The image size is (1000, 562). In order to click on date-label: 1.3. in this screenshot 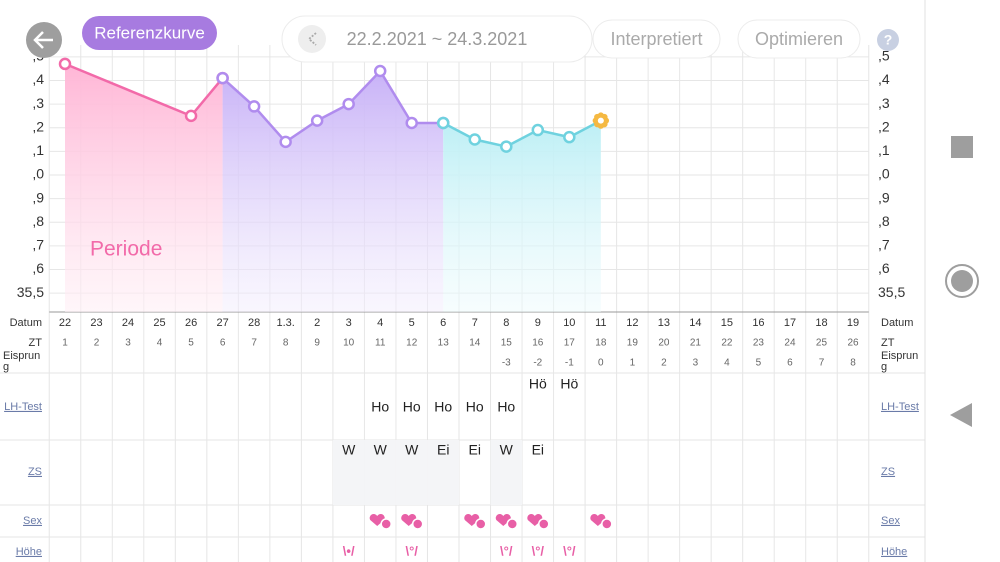, I will do `click(285, 323)`.